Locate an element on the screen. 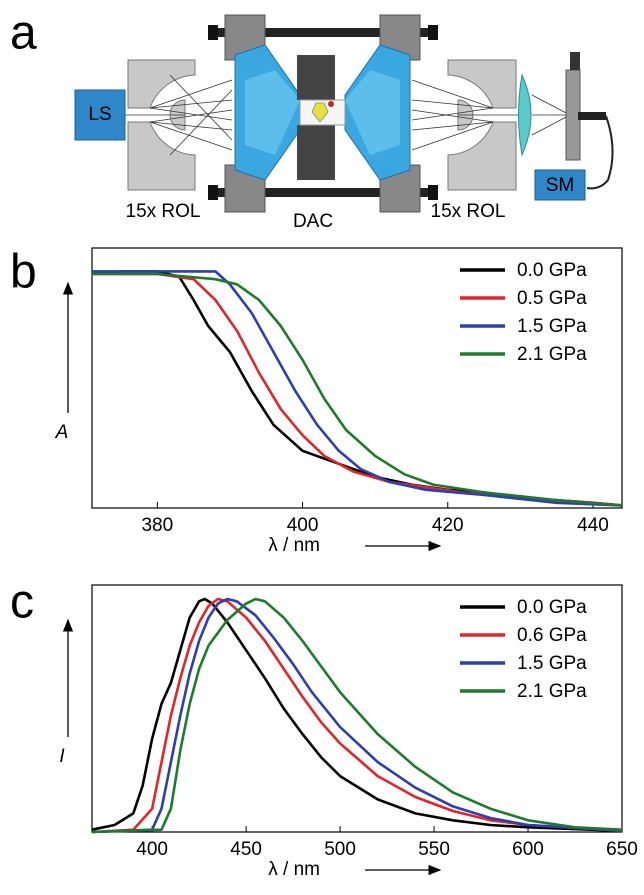 The width and height of the screenshot is (644, 895). x-tick-label: 450 is located at coordinates (246, 849).